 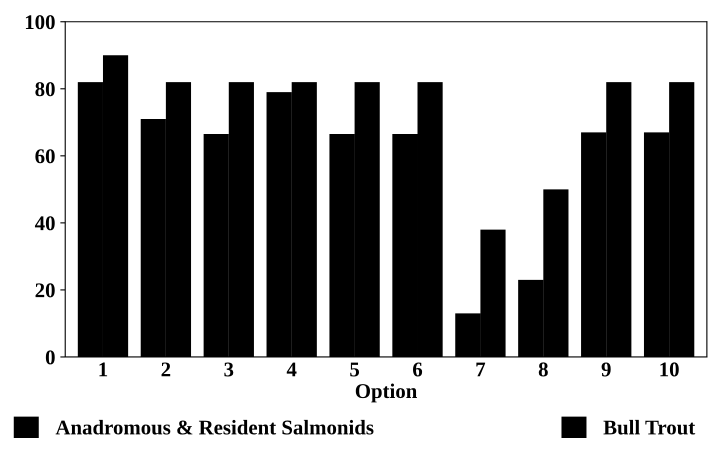 What do you see at coordinates (40, 22) in the screenshot?
I see `y-tick-label: 100` at bounding box center [40, 22].